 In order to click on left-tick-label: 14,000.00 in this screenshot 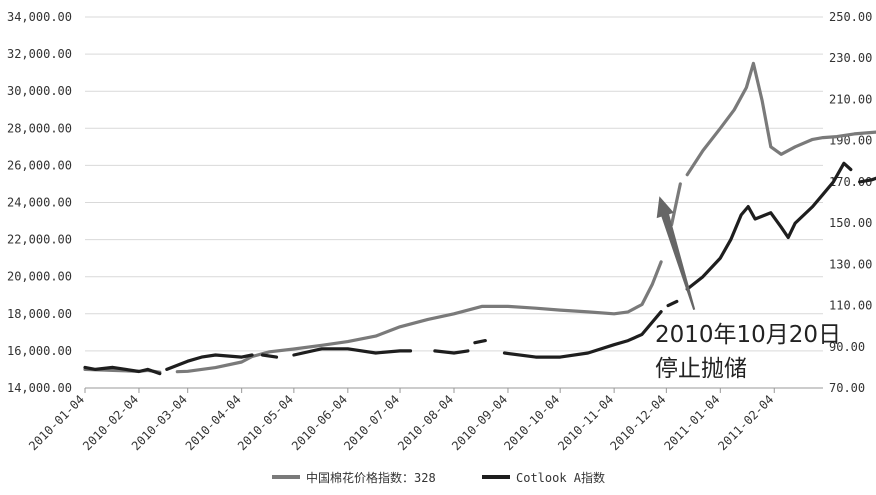, I will do `click(39, 388)`.